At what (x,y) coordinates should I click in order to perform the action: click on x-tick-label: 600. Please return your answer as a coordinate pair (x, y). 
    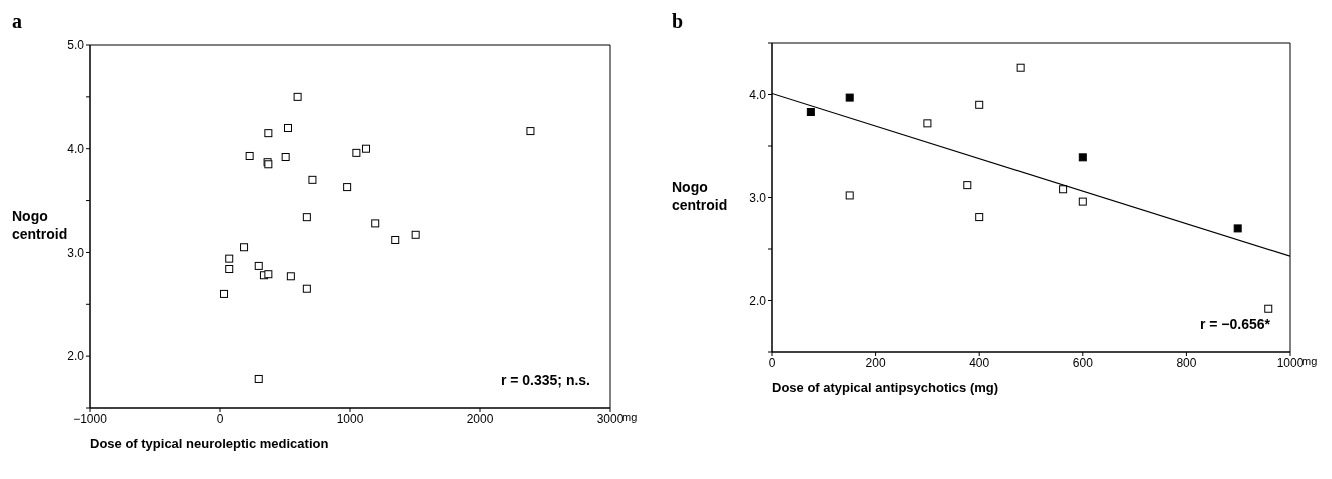
    Looking at the image, I should click on (1083, 362).